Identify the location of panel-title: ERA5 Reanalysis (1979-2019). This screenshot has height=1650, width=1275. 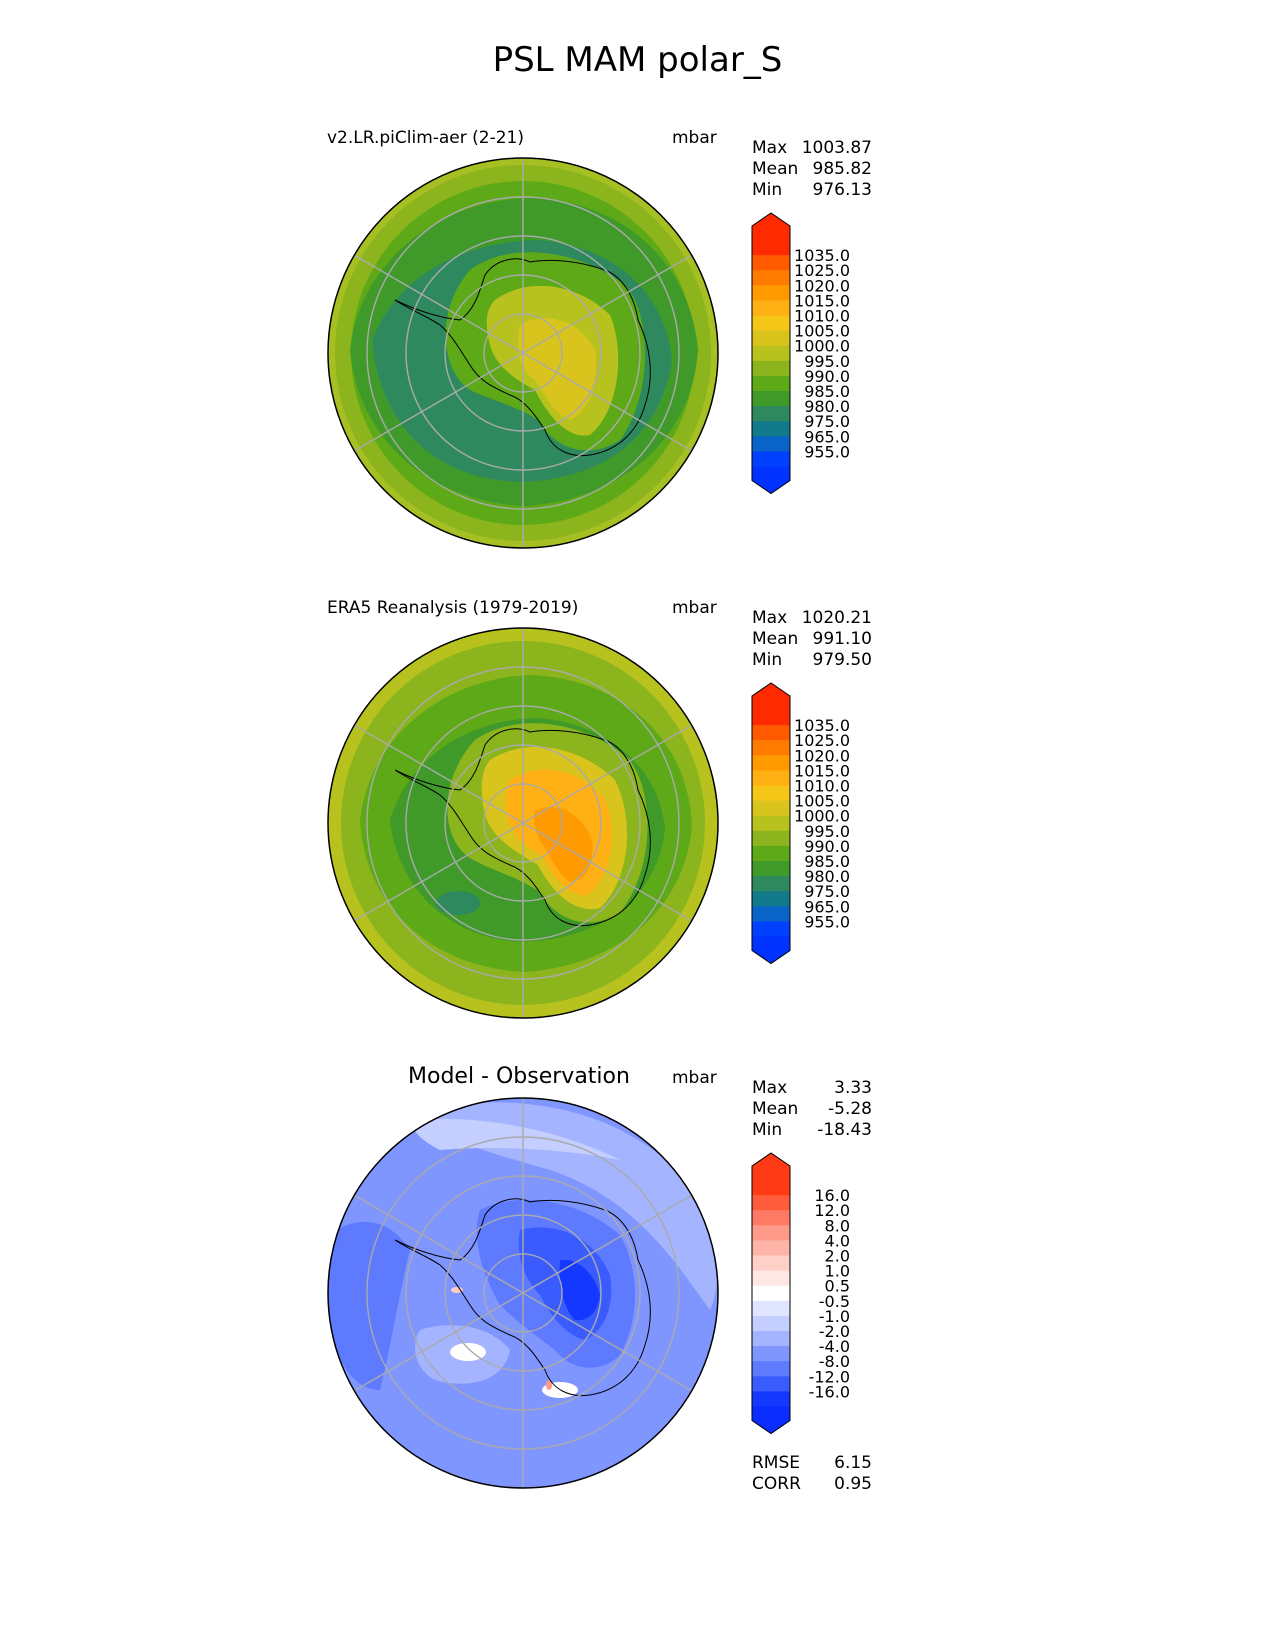
(453, 608).